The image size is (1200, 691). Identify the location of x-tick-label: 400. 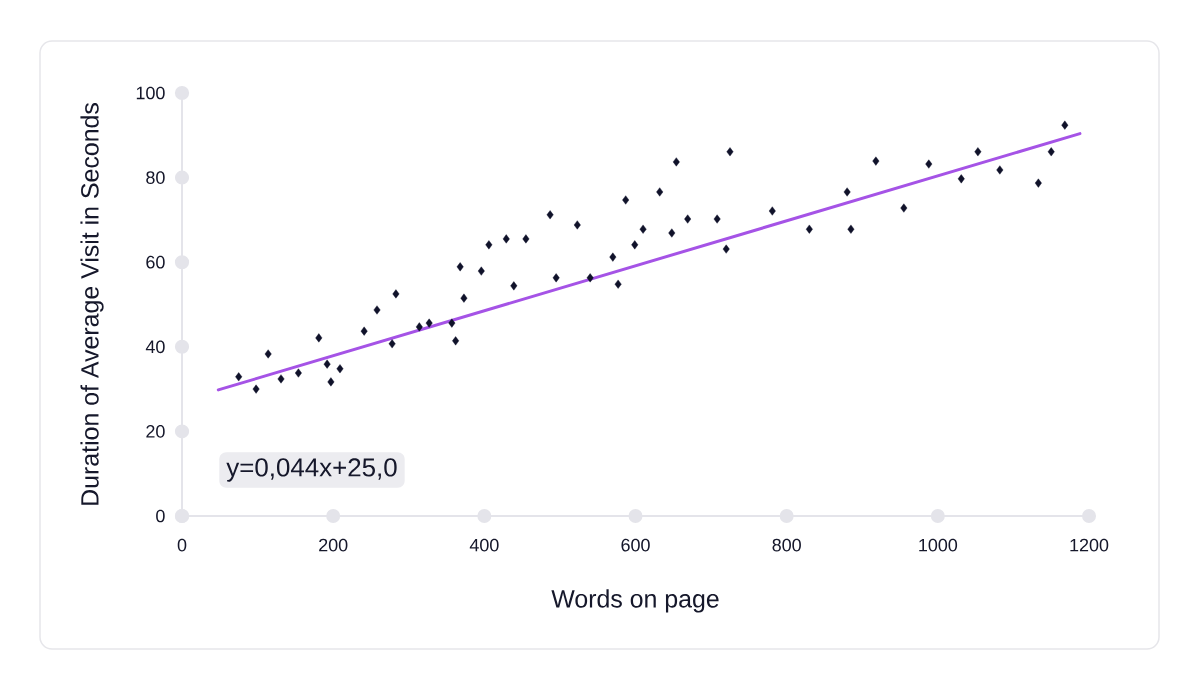
(484, 545).